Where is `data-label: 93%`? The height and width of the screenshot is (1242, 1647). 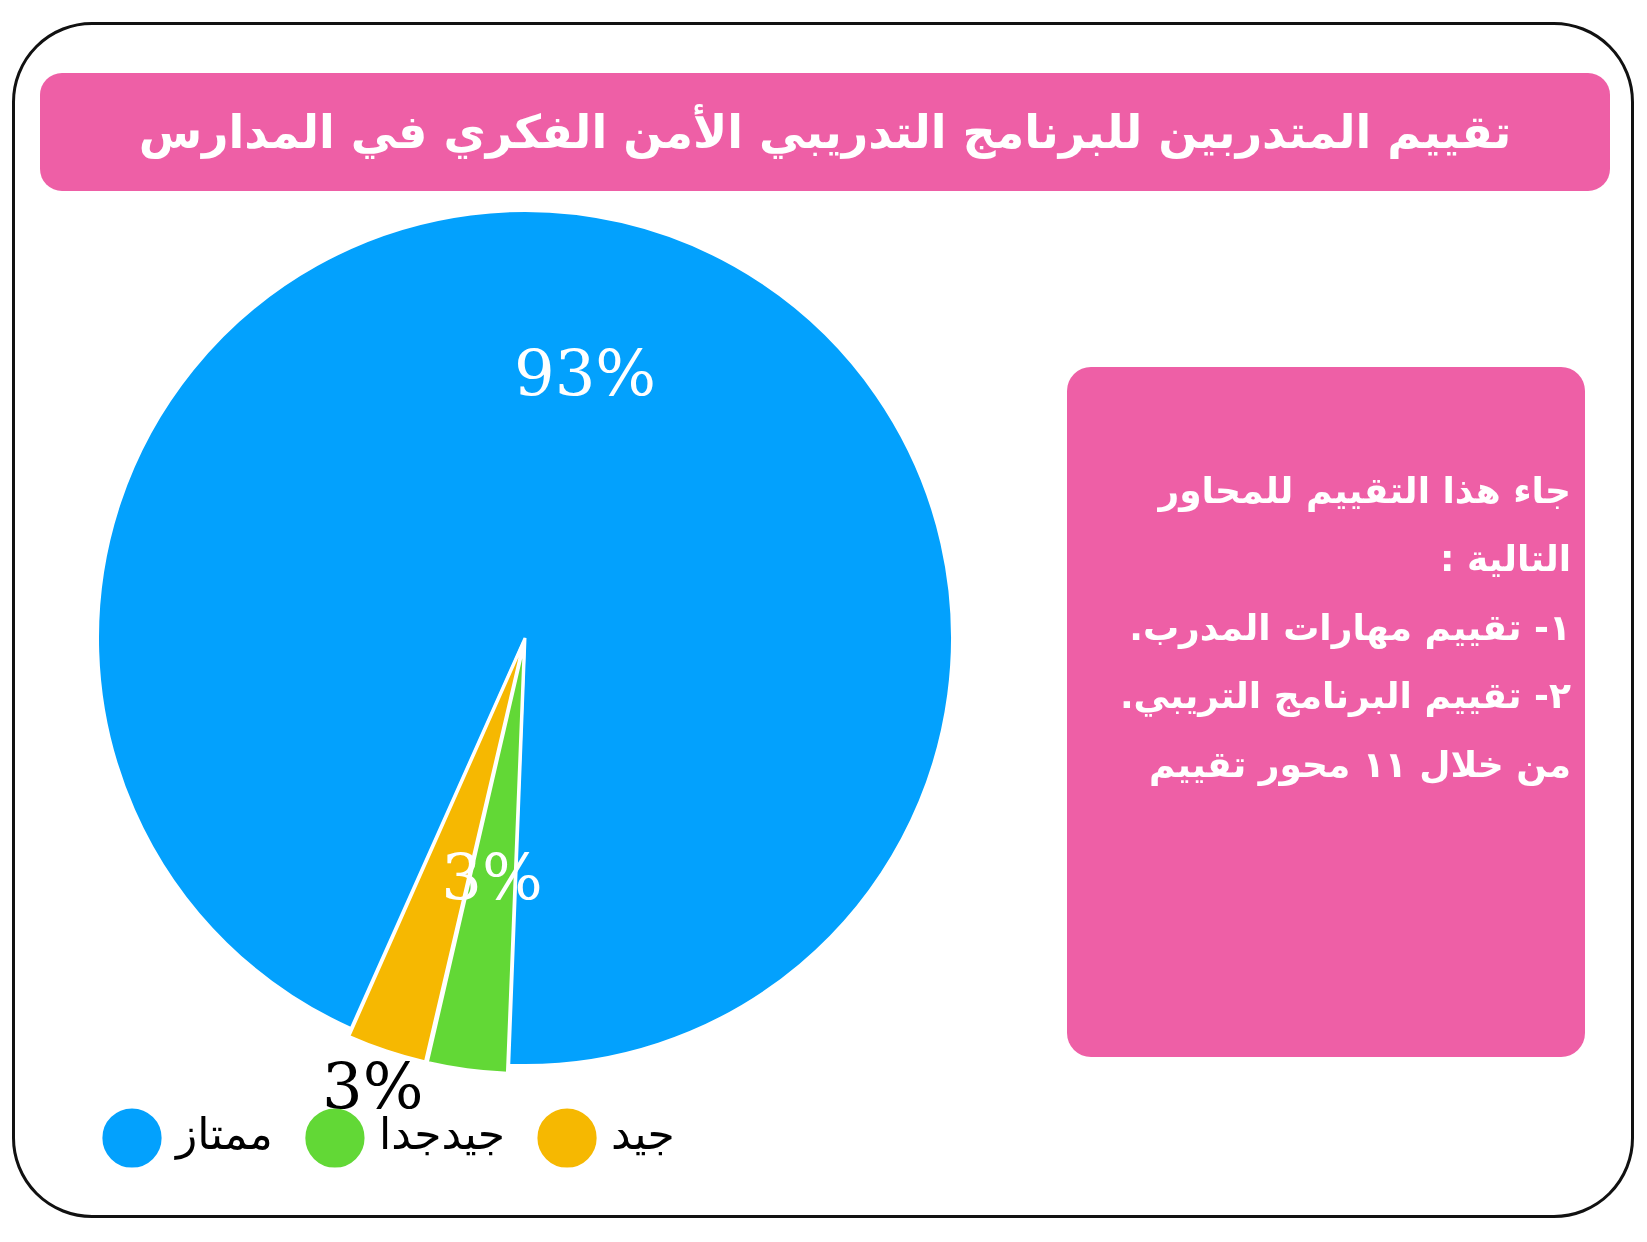 data-label: 93% is located at coordinates (585, 374).